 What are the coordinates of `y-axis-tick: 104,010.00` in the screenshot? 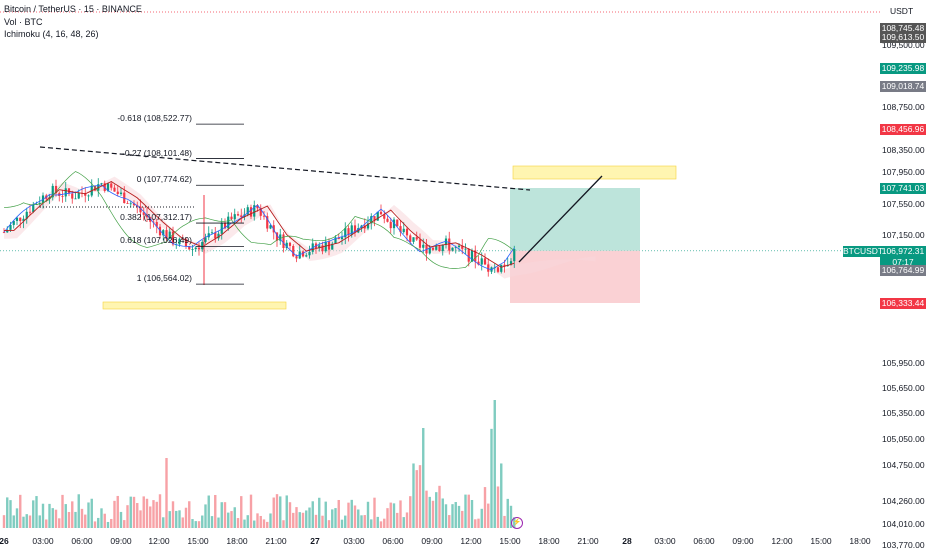 It's located at (903, 524).